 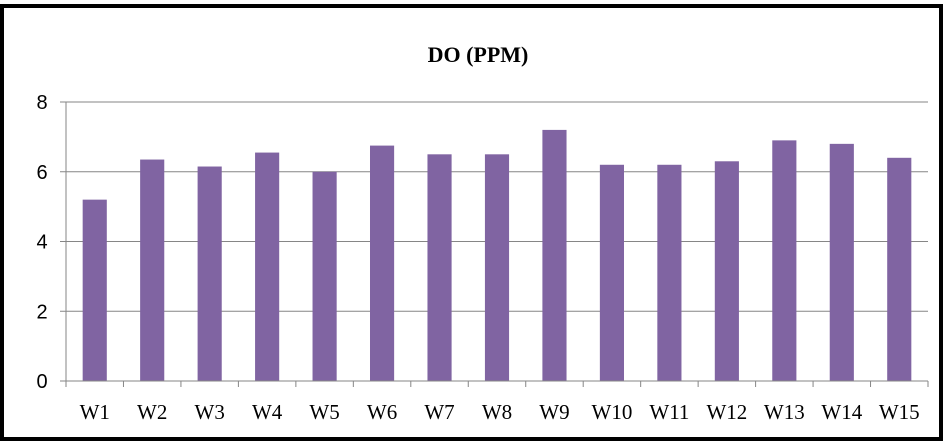 I want to click on x-tick-label: W11, so click(x=669, y=412).